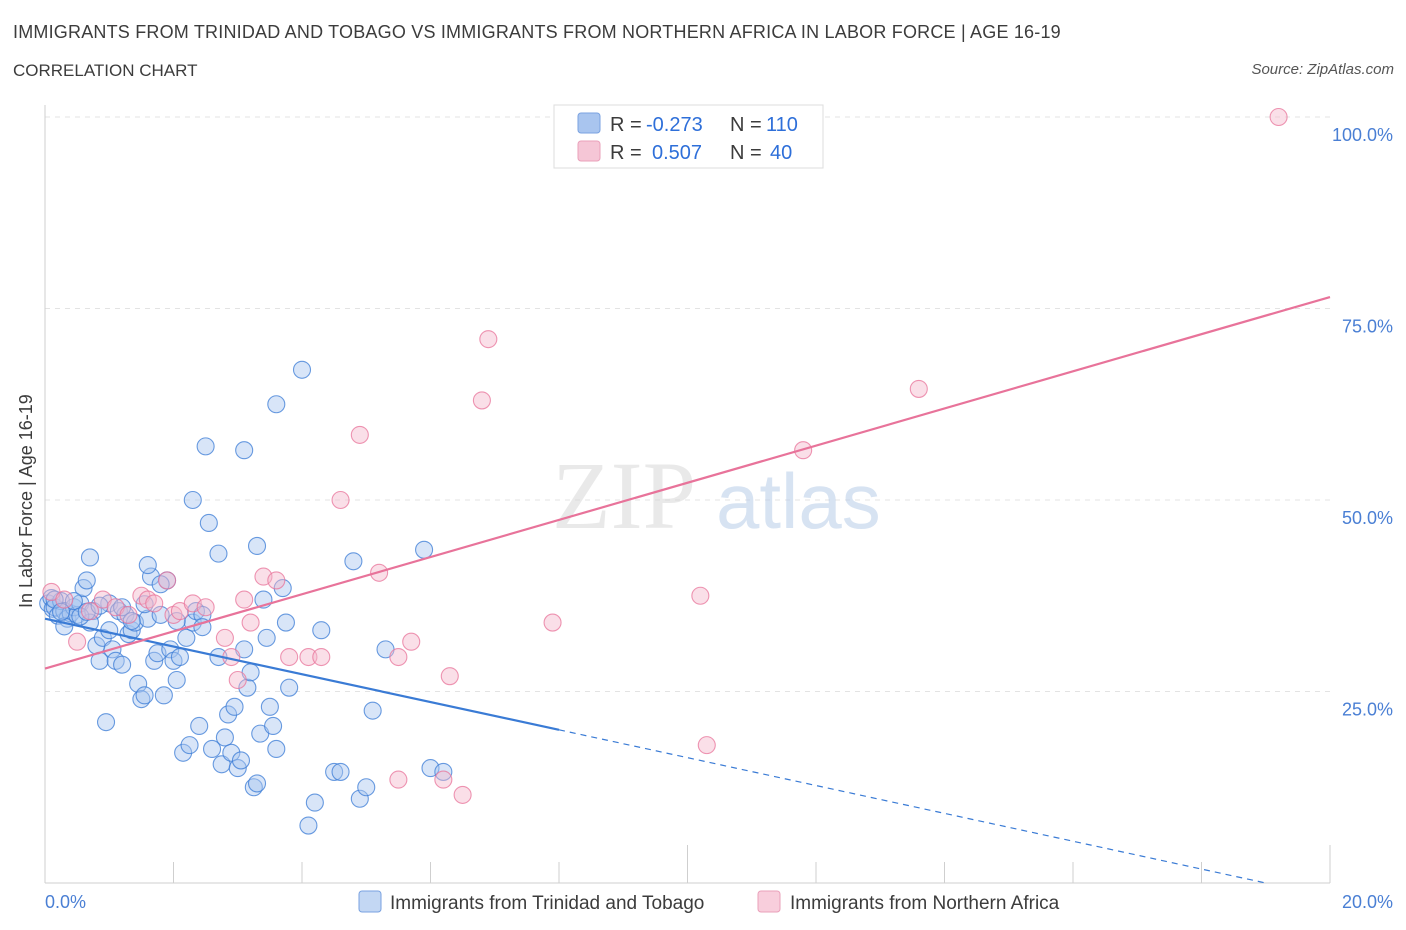 This screenshot has height=930, width=1406. I want to click on x-tick-label: 0.0%, so click(65, 902).